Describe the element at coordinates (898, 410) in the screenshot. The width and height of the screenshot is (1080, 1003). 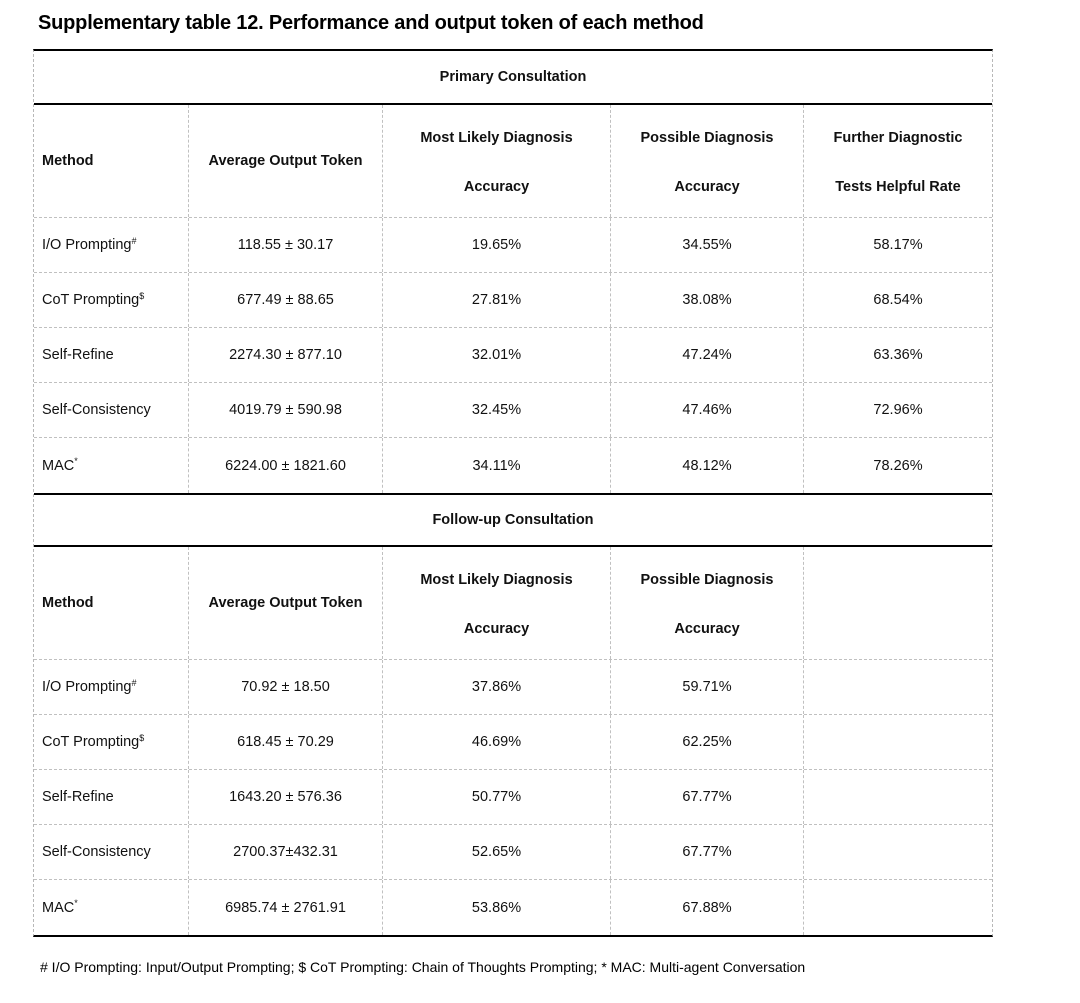
I see `further-cell: 72.96%` at that location.